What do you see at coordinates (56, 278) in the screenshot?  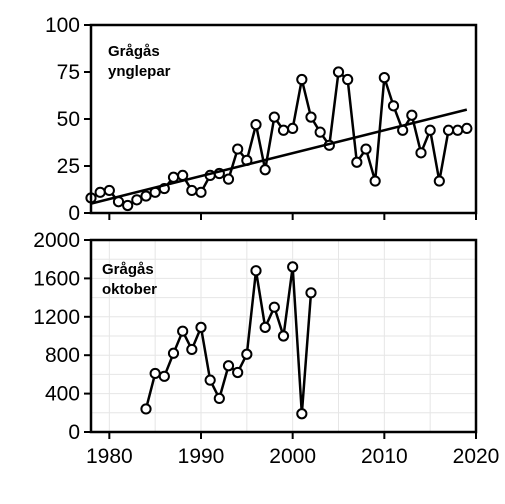 I see `y-tick-label: 1600` at bounding box center [56, 278].